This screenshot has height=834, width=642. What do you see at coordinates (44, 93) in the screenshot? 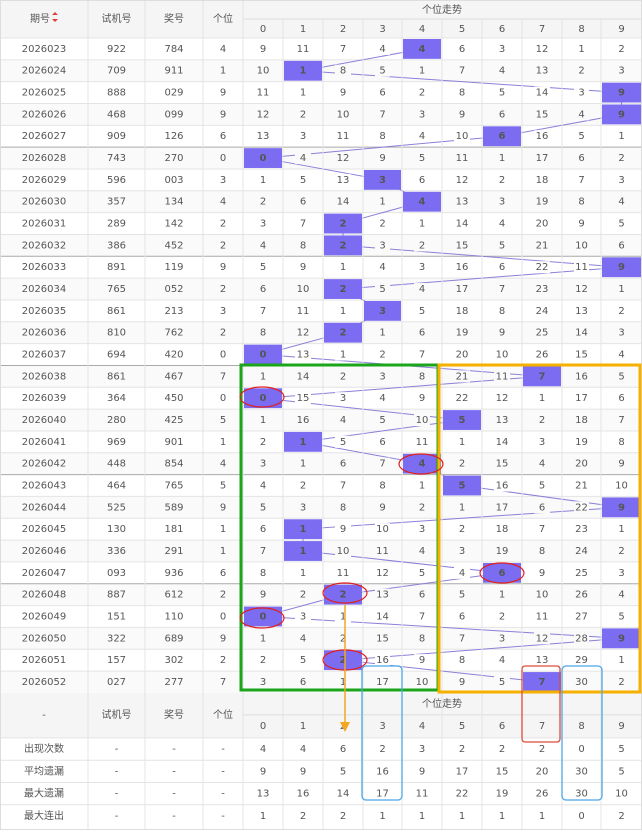
I see `period: 2026025` at bounding box center [44, 93].